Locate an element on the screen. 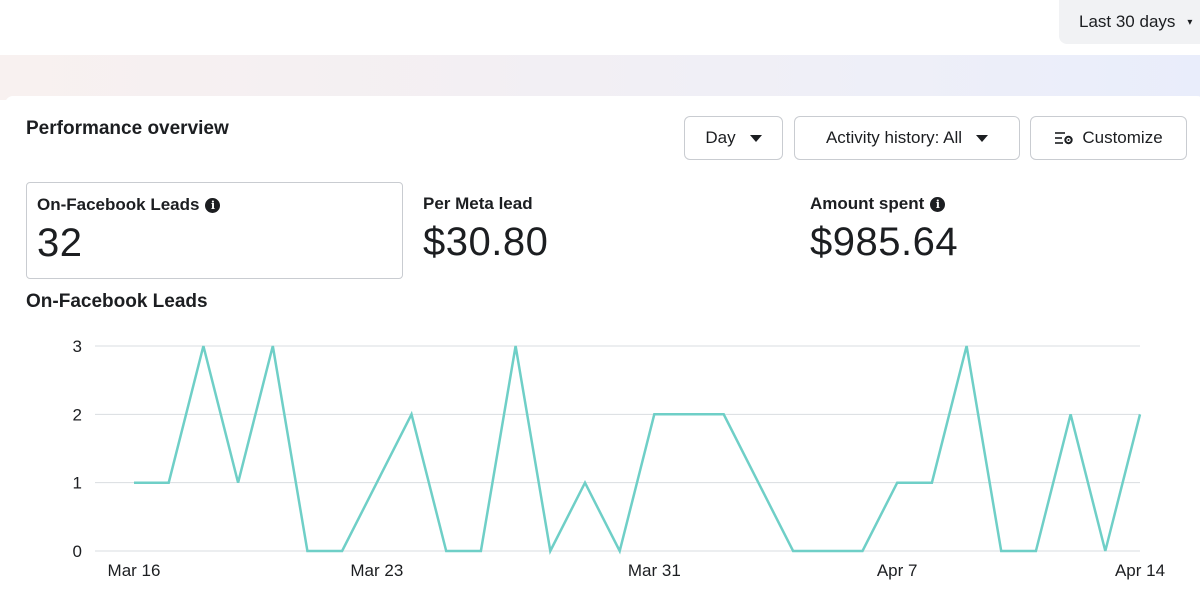 This screenshot has height=616, width=1200. metric-amount-spent: Amount spent i $985.64 is located at coordinates (985, 230).